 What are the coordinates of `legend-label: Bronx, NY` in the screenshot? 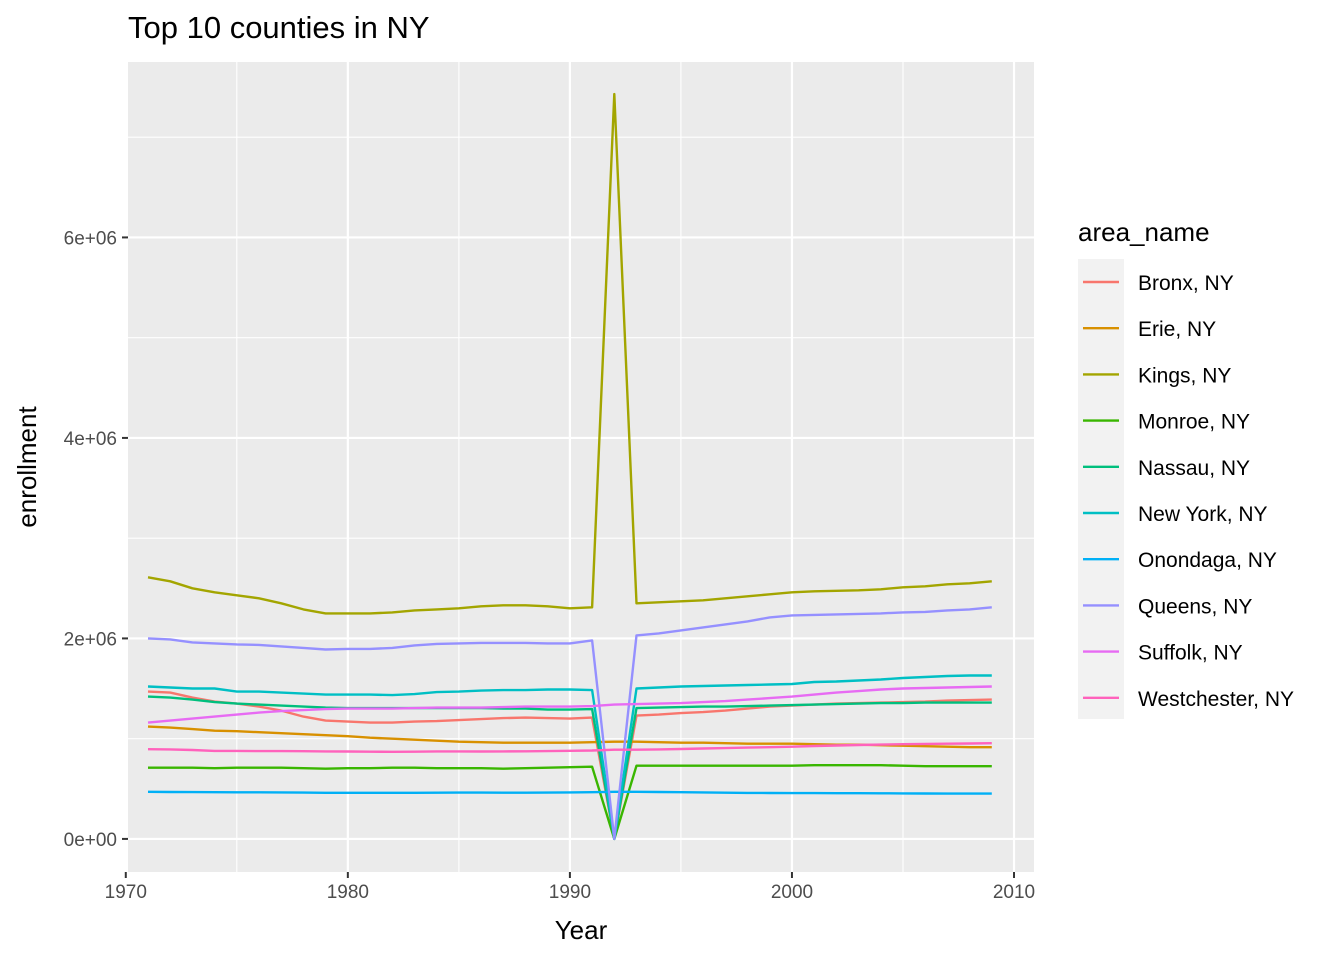 It's located at (1186, 283).